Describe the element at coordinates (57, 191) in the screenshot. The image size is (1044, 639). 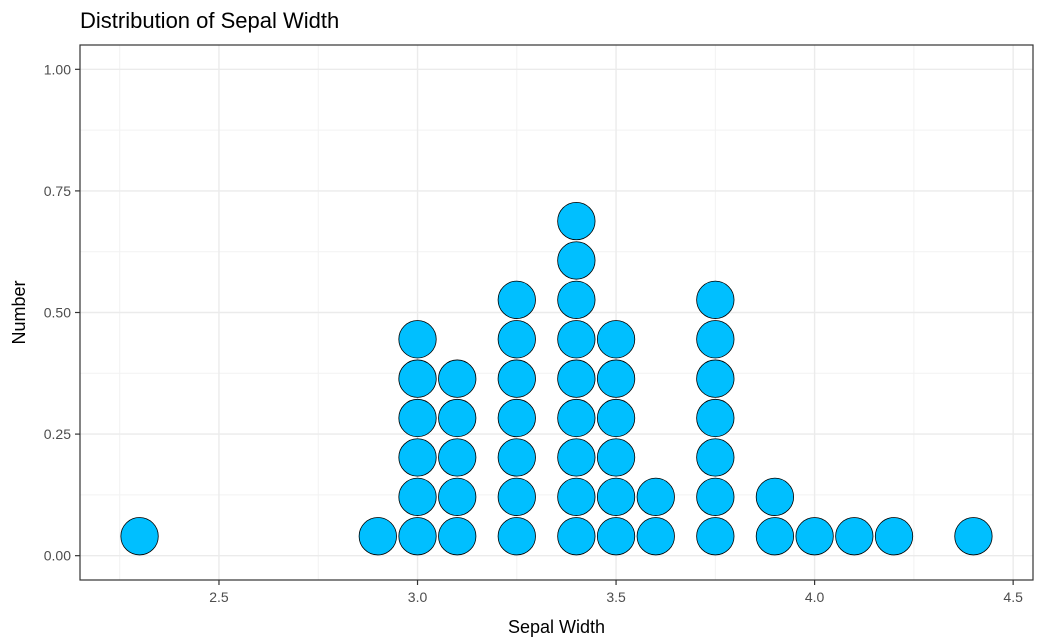
I see `y-tick-label: 0.75` at that location.